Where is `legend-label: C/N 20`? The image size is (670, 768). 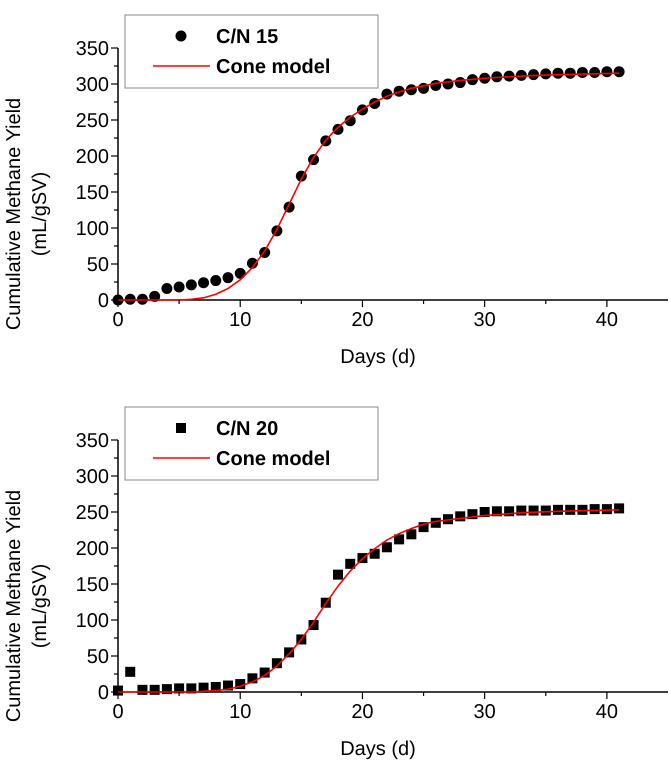
legend-label: C/N 20 is located at coordinates (247, 429).